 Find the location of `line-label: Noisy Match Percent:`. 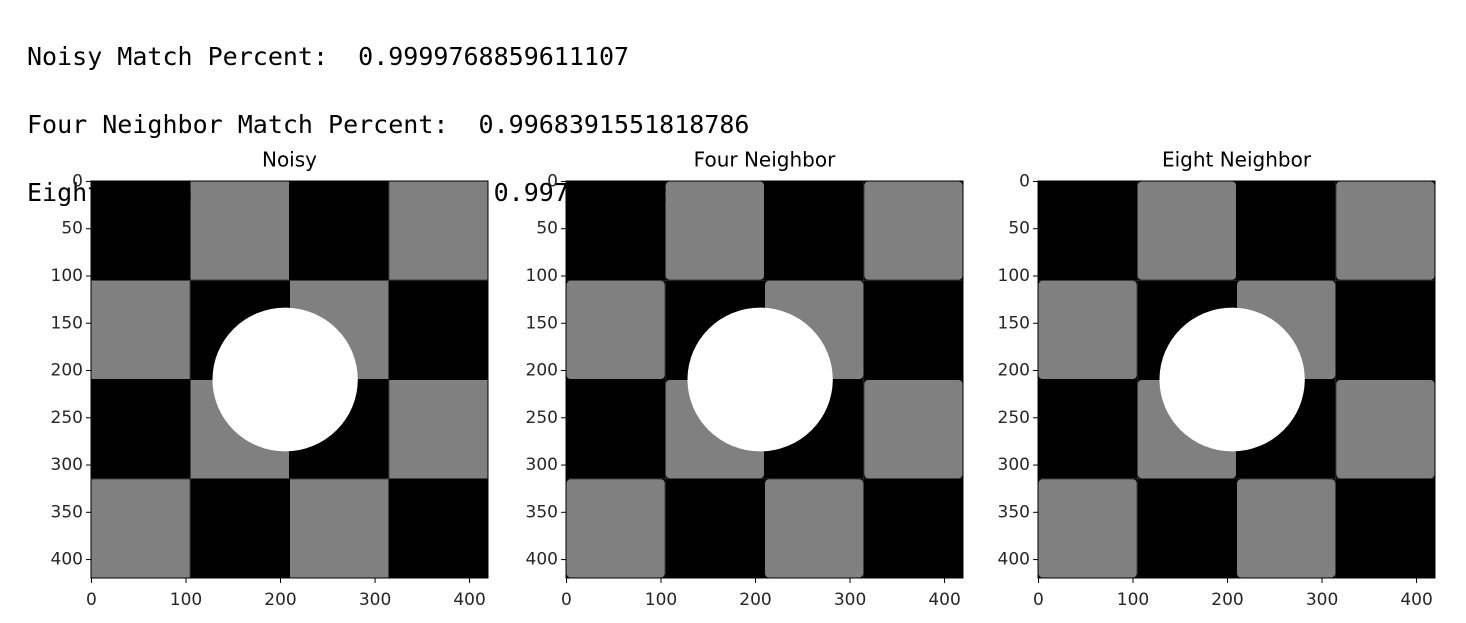

line-label: Noisy Match Percent: is located at coordinates (178, 56).